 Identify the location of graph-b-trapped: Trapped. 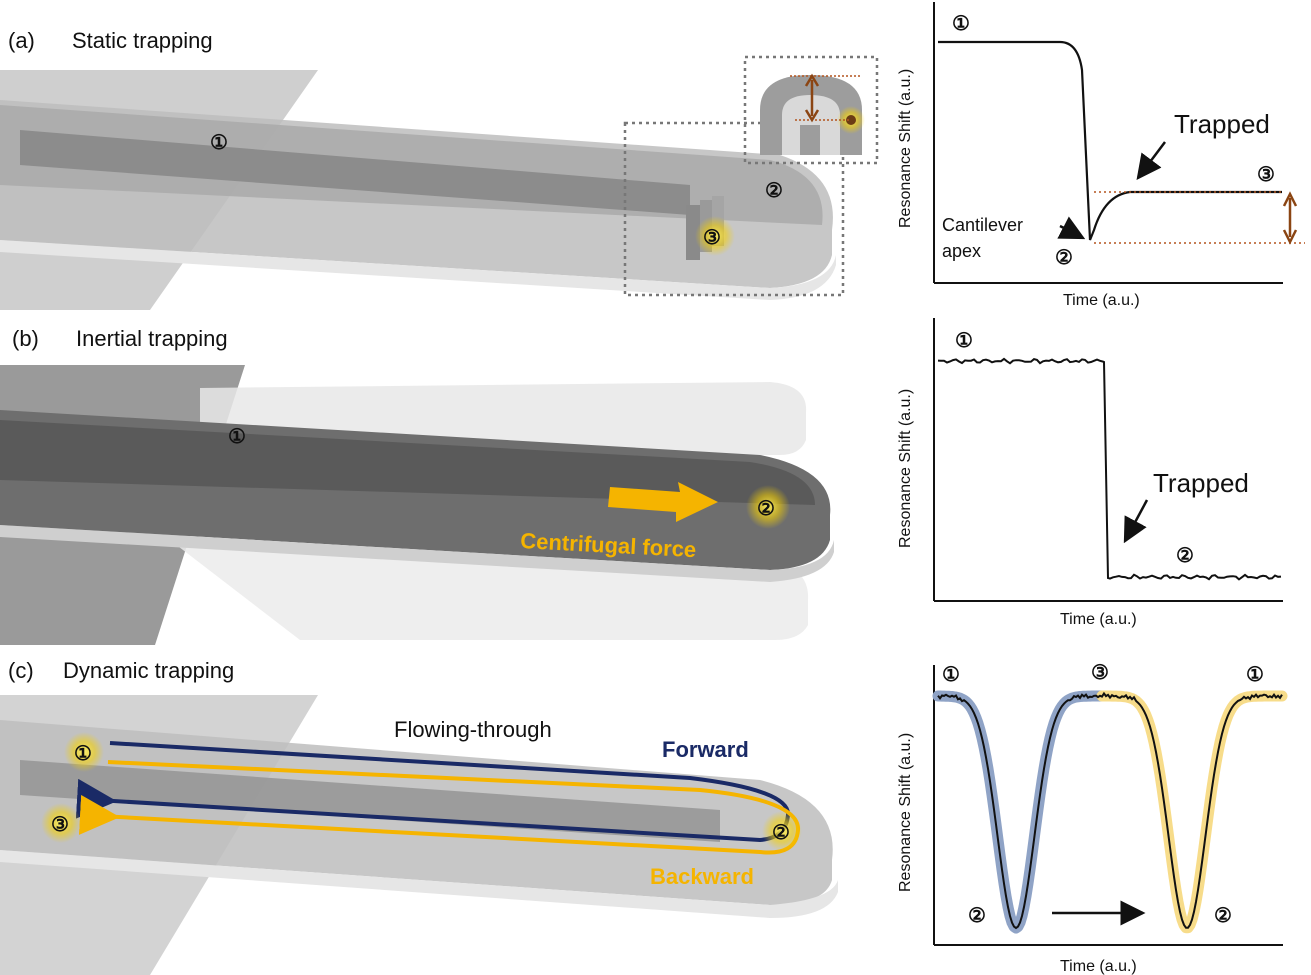
(1201, 483).